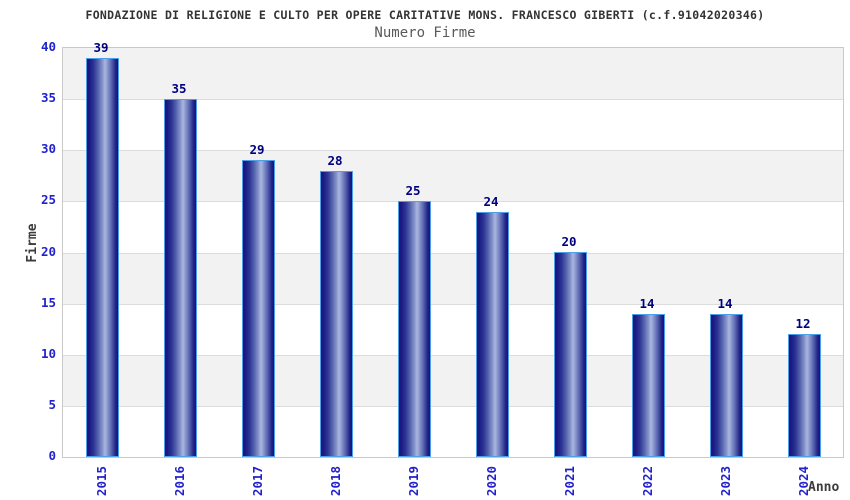 This screenshot has width=850, height=500. Describe the element at coordinates (48, 199) in the screenshot. I see `y-tick-label: 25` at that location.